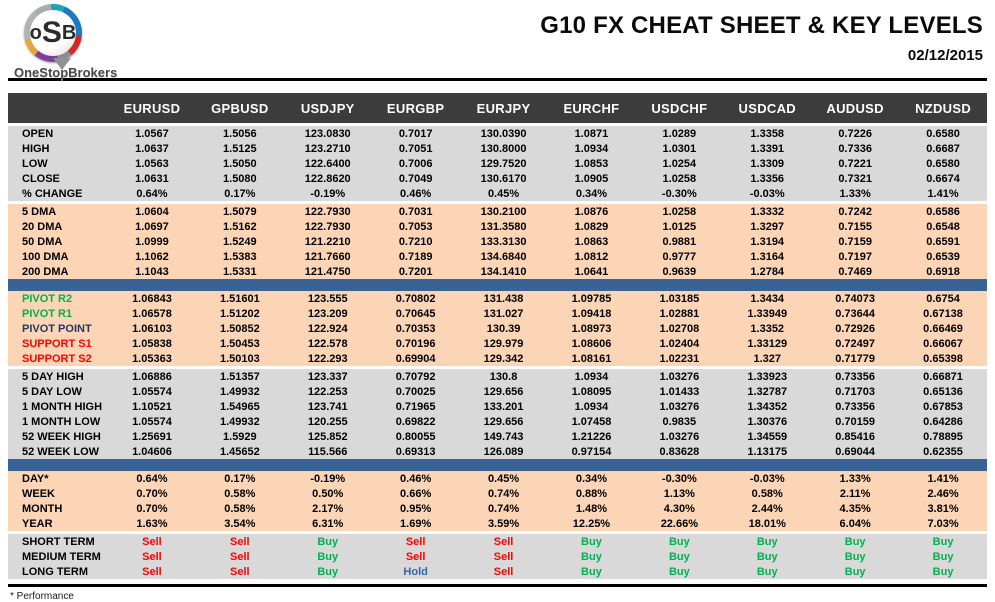 The image size is (995, 602). Describe the element at coordinates (943, 256) in the screenshot. I see `table-cell: 0.6539` at that location.